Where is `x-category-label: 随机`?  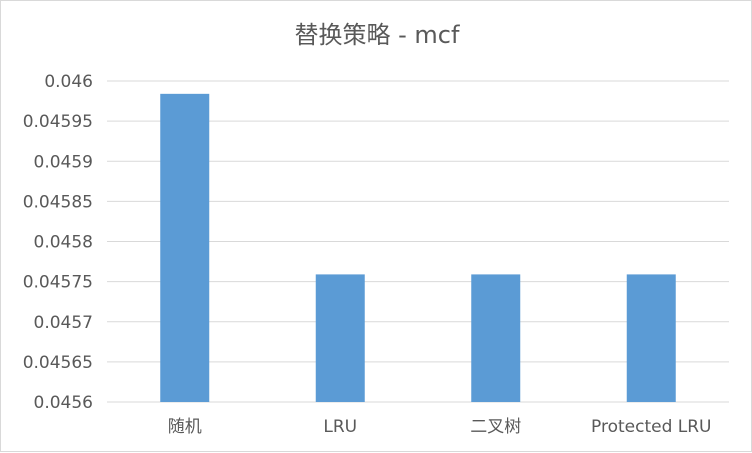 x-category-label: 随机 is located at coordinates (185, 427).